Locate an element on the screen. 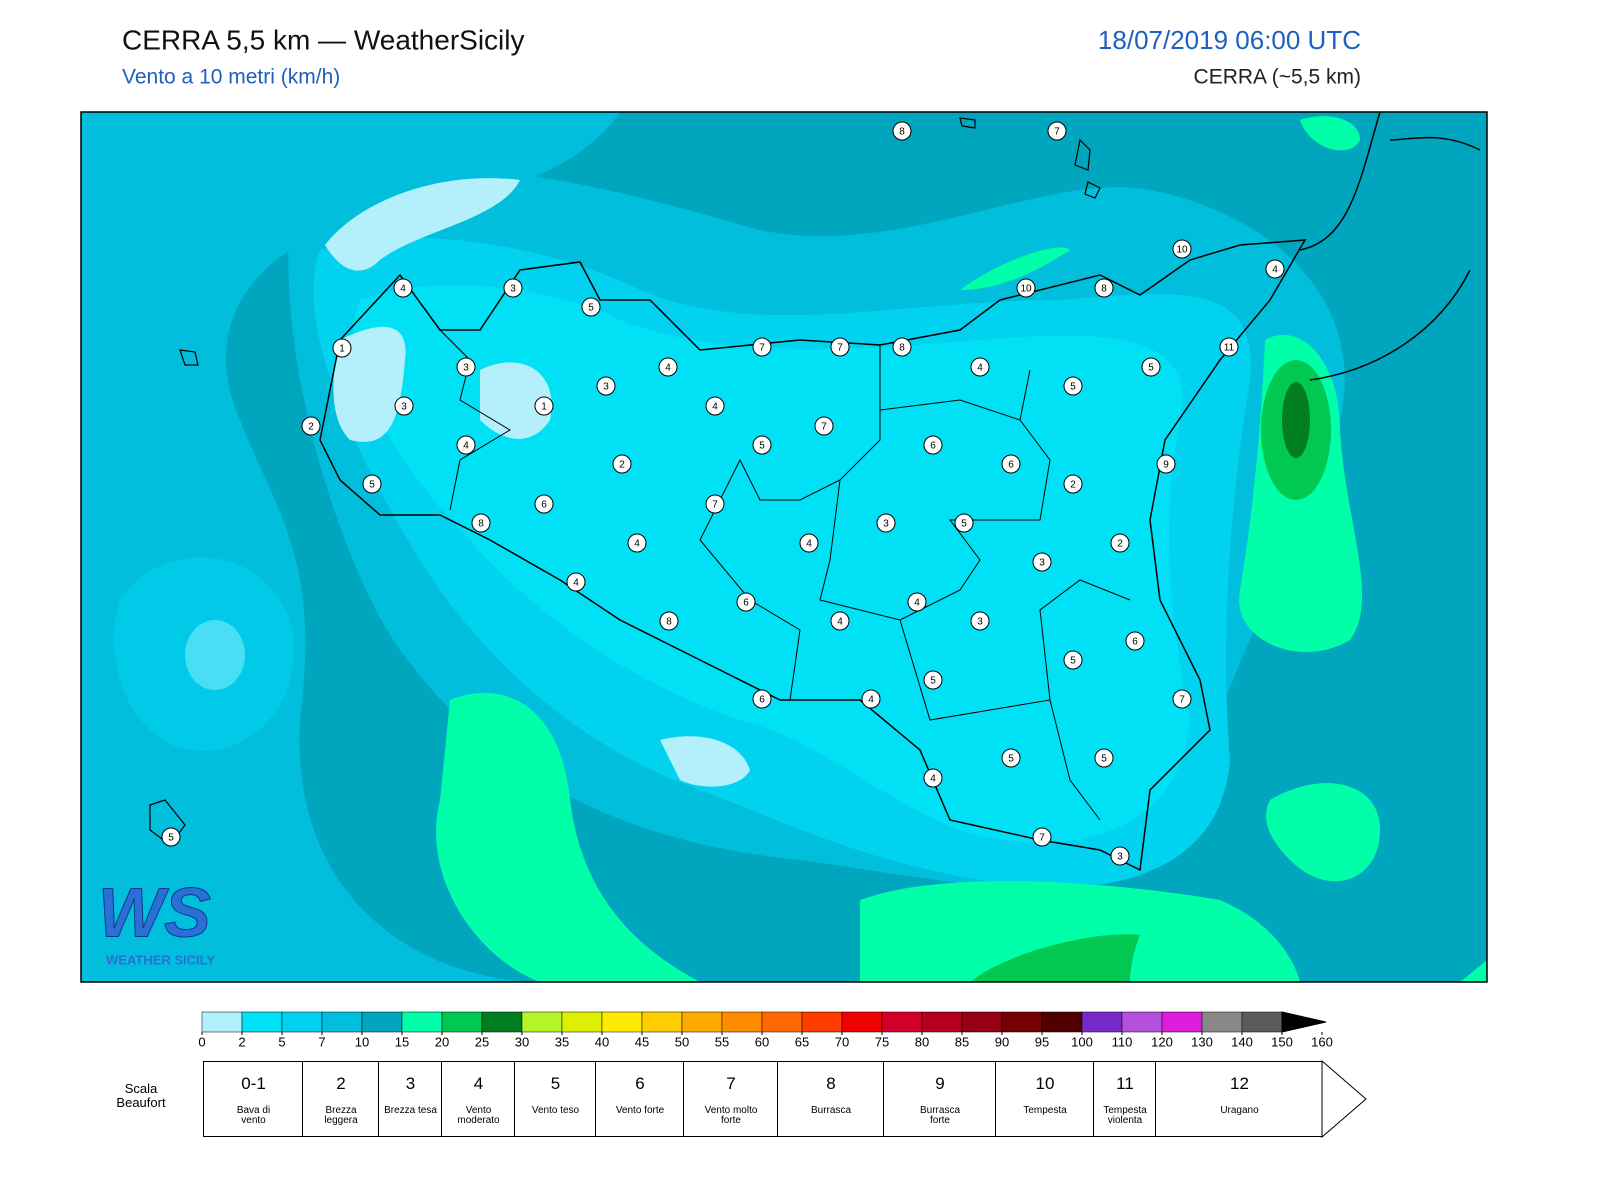  logo-text: WEATHER SICILY is located at coordinates (160, 959).